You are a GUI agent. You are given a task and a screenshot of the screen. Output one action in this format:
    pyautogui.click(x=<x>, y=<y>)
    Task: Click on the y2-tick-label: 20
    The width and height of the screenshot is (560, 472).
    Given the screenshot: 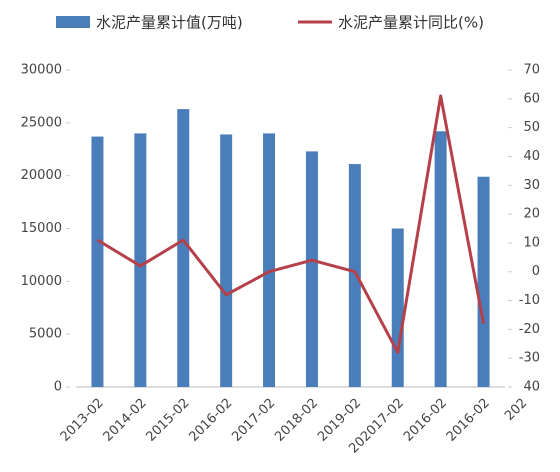 What is the action you would take?
    pyautogui.click(x=531, y=214)
    